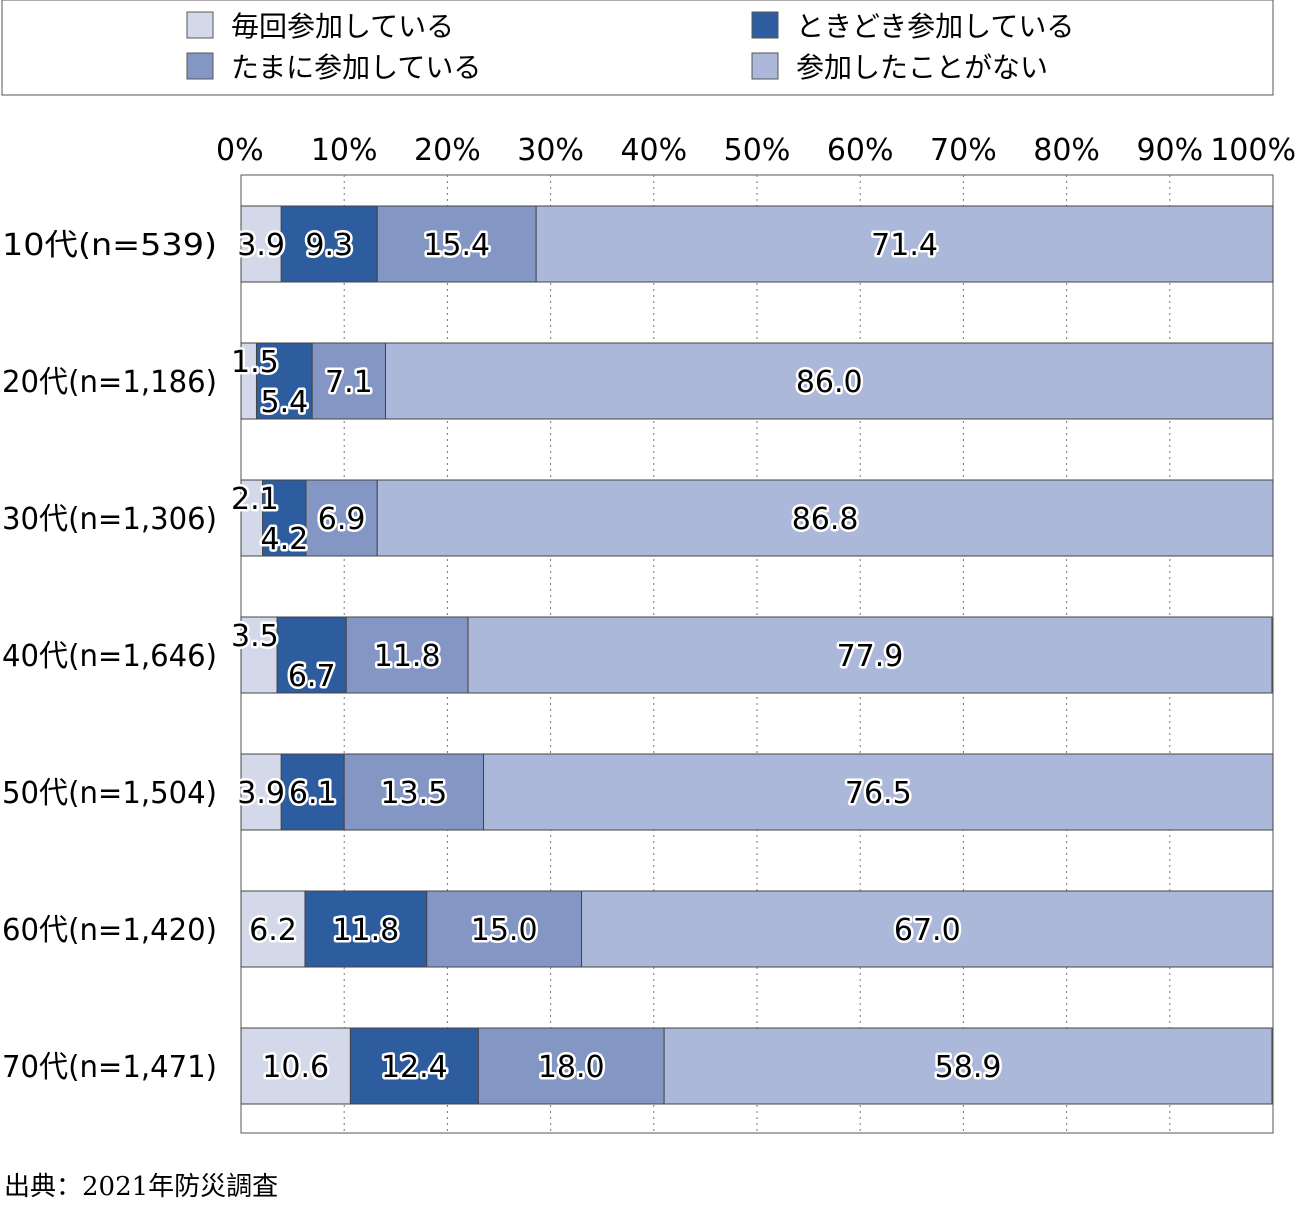  What do you see at coordinates (109, 519) in the screenshot?
I see `category-label: 30代(n=1,306)` at bounding box center [109, 519].